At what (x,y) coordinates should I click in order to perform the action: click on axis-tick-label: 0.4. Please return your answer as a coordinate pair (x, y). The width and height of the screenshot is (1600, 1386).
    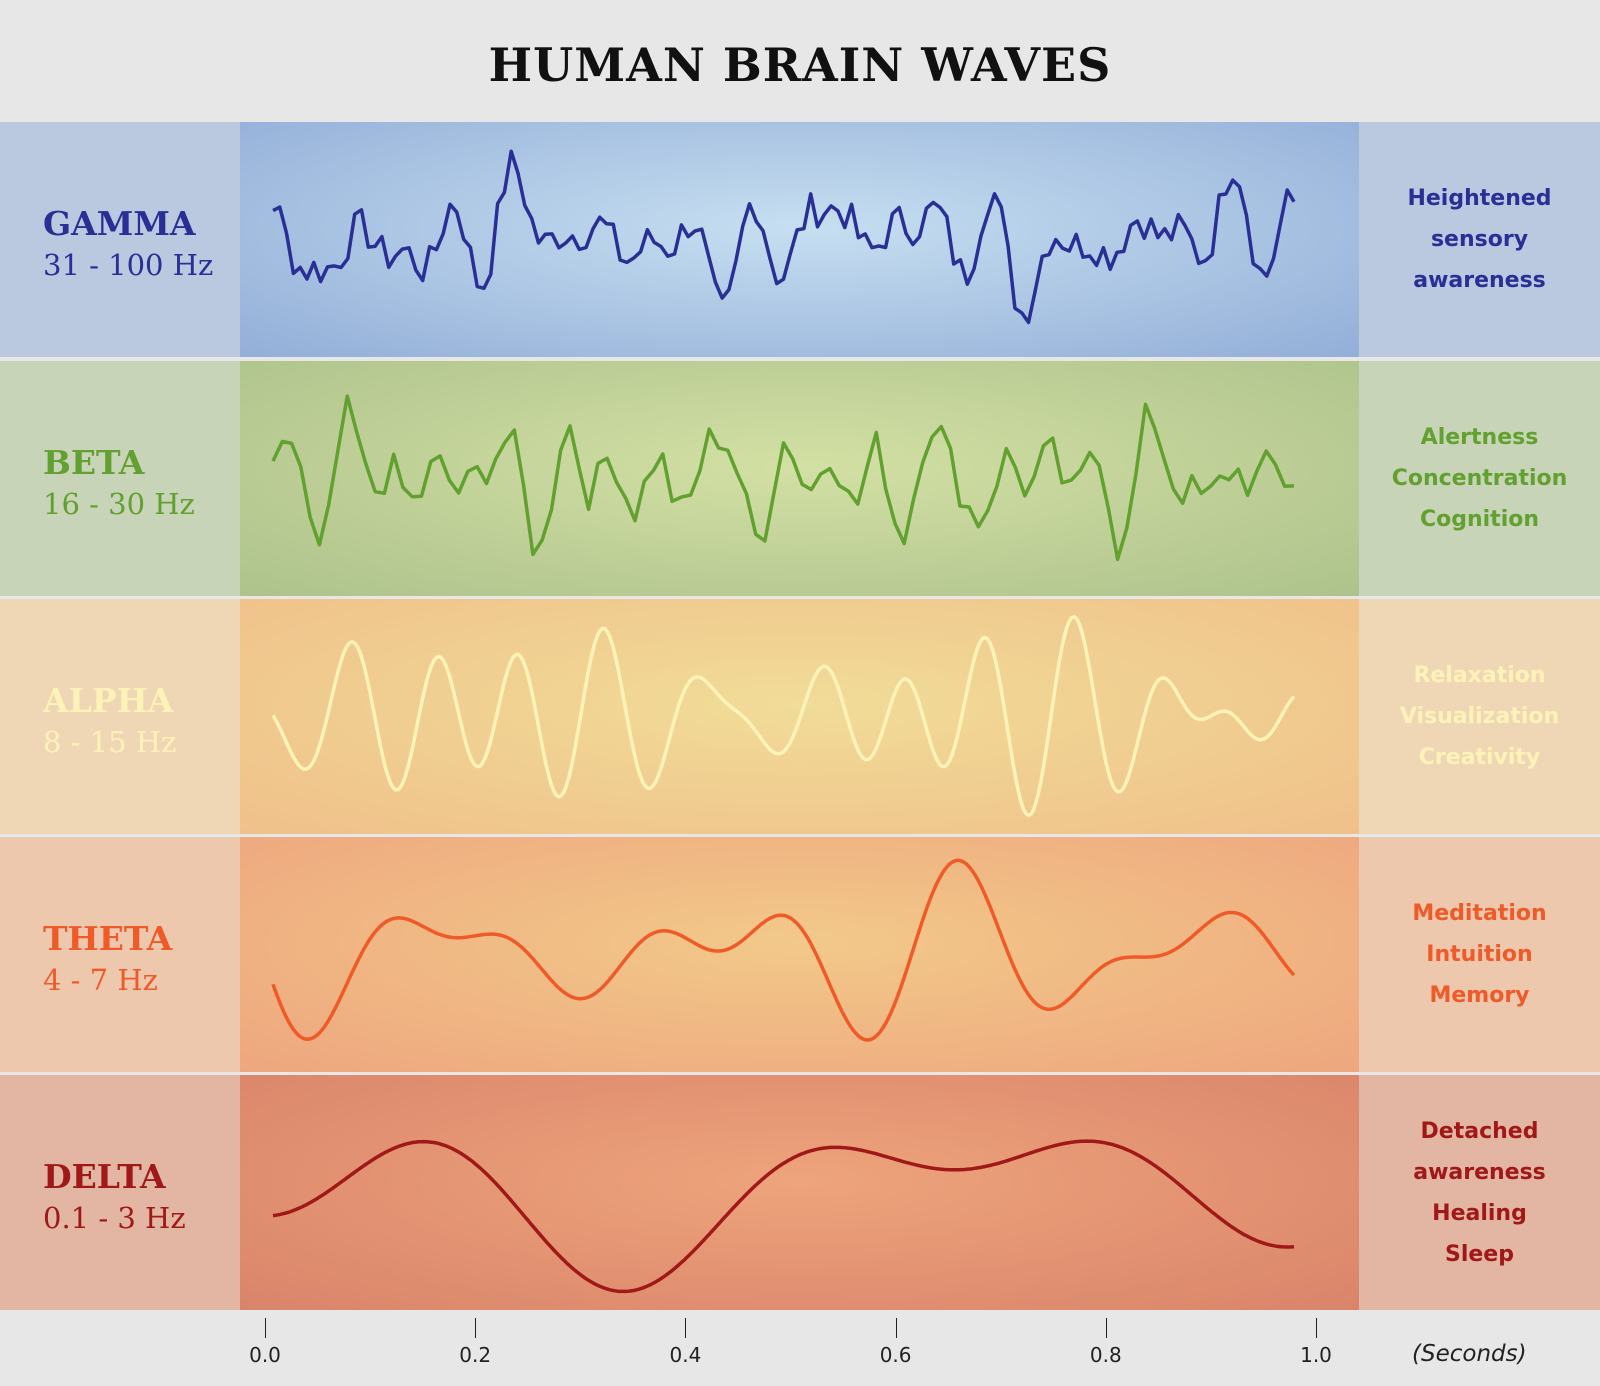
    Looking at the image, I should click on (685, 1355).